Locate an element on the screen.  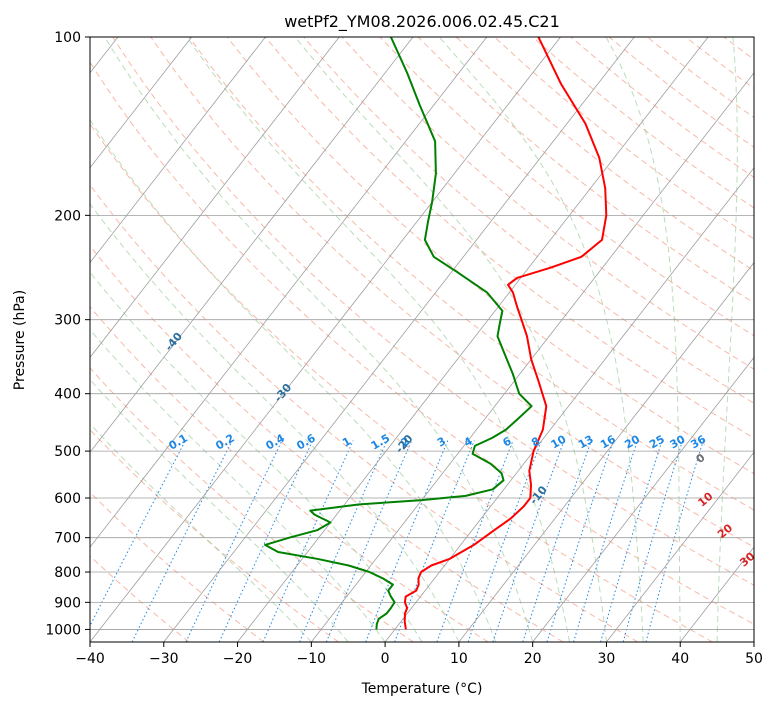
y-tick-label: 700 is located at coordinates (67, 539).